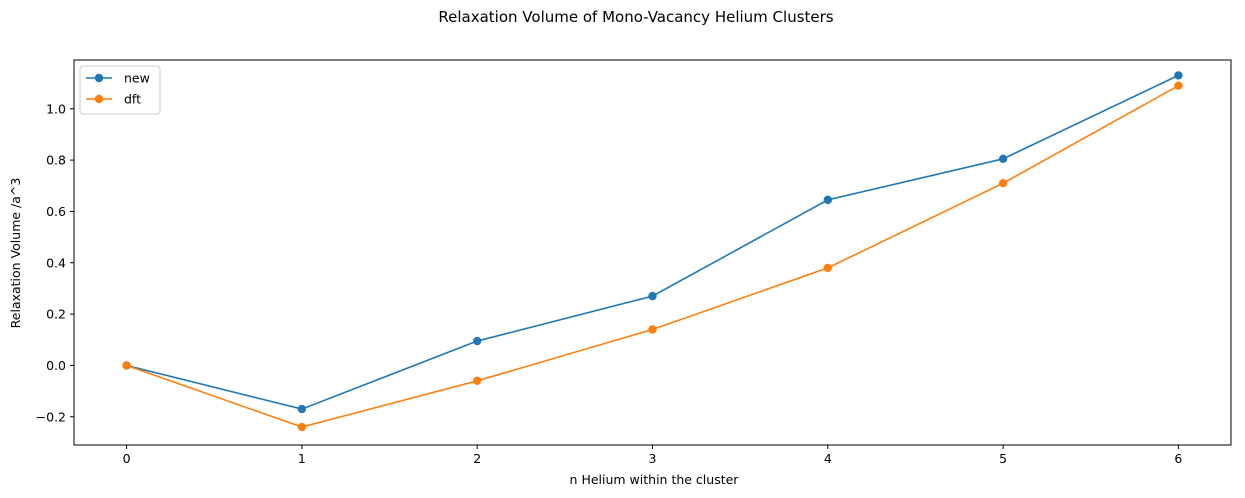 This screenshot has height=498, width=1245. Describe the element at coordinates (1003, 458) in the screenshot. I see `x-tick-label: 5` at that location.